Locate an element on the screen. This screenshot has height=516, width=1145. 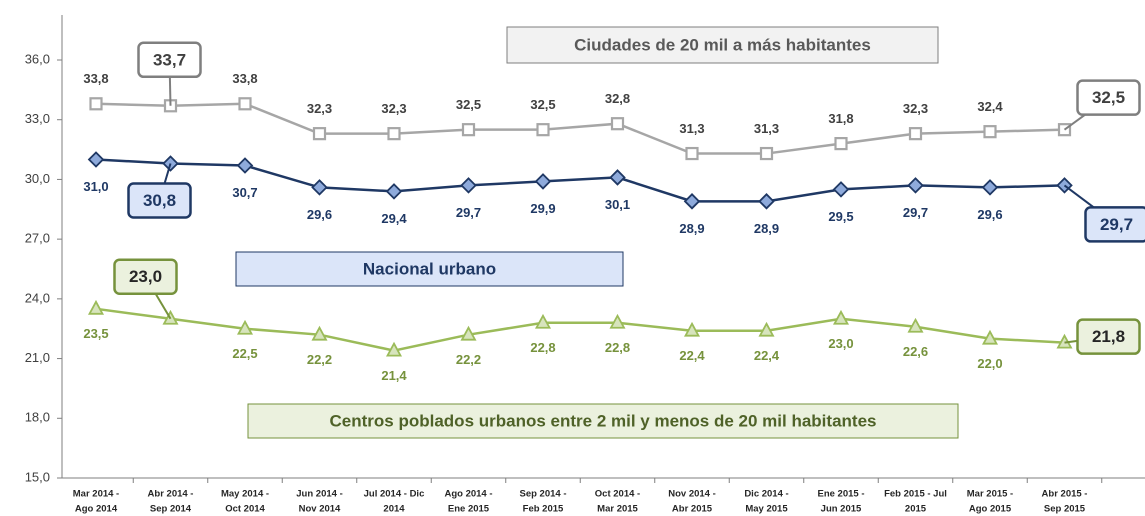
data-label: 33,8 is located at coordinates (95, 78).